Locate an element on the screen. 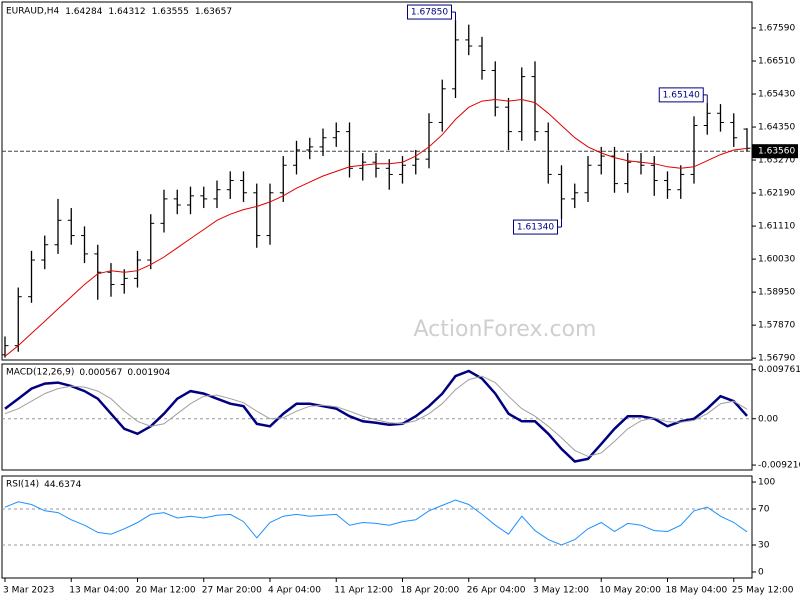  x-tick-label: 27 Mar 20:00 is located at coordinates (232, 591).